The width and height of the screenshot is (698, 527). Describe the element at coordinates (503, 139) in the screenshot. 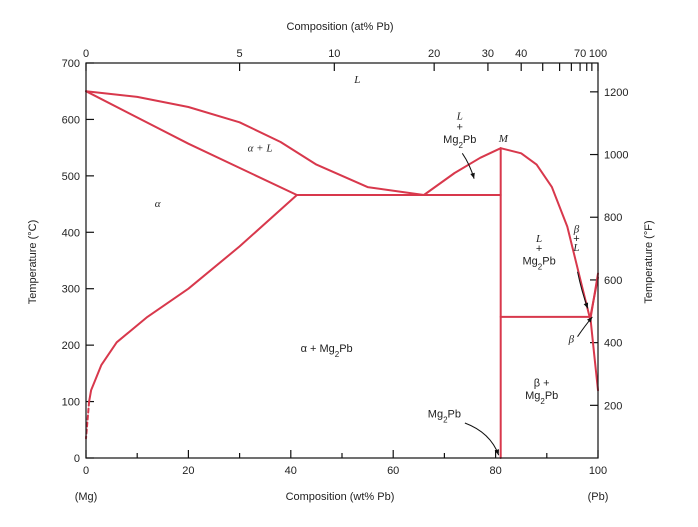

I see `region-label: M` at that location.